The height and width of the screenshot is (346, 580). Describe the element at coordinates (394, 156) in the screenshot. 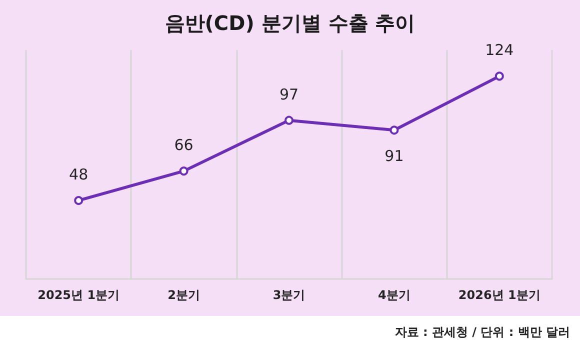

I see `data-label: 91` at that location.